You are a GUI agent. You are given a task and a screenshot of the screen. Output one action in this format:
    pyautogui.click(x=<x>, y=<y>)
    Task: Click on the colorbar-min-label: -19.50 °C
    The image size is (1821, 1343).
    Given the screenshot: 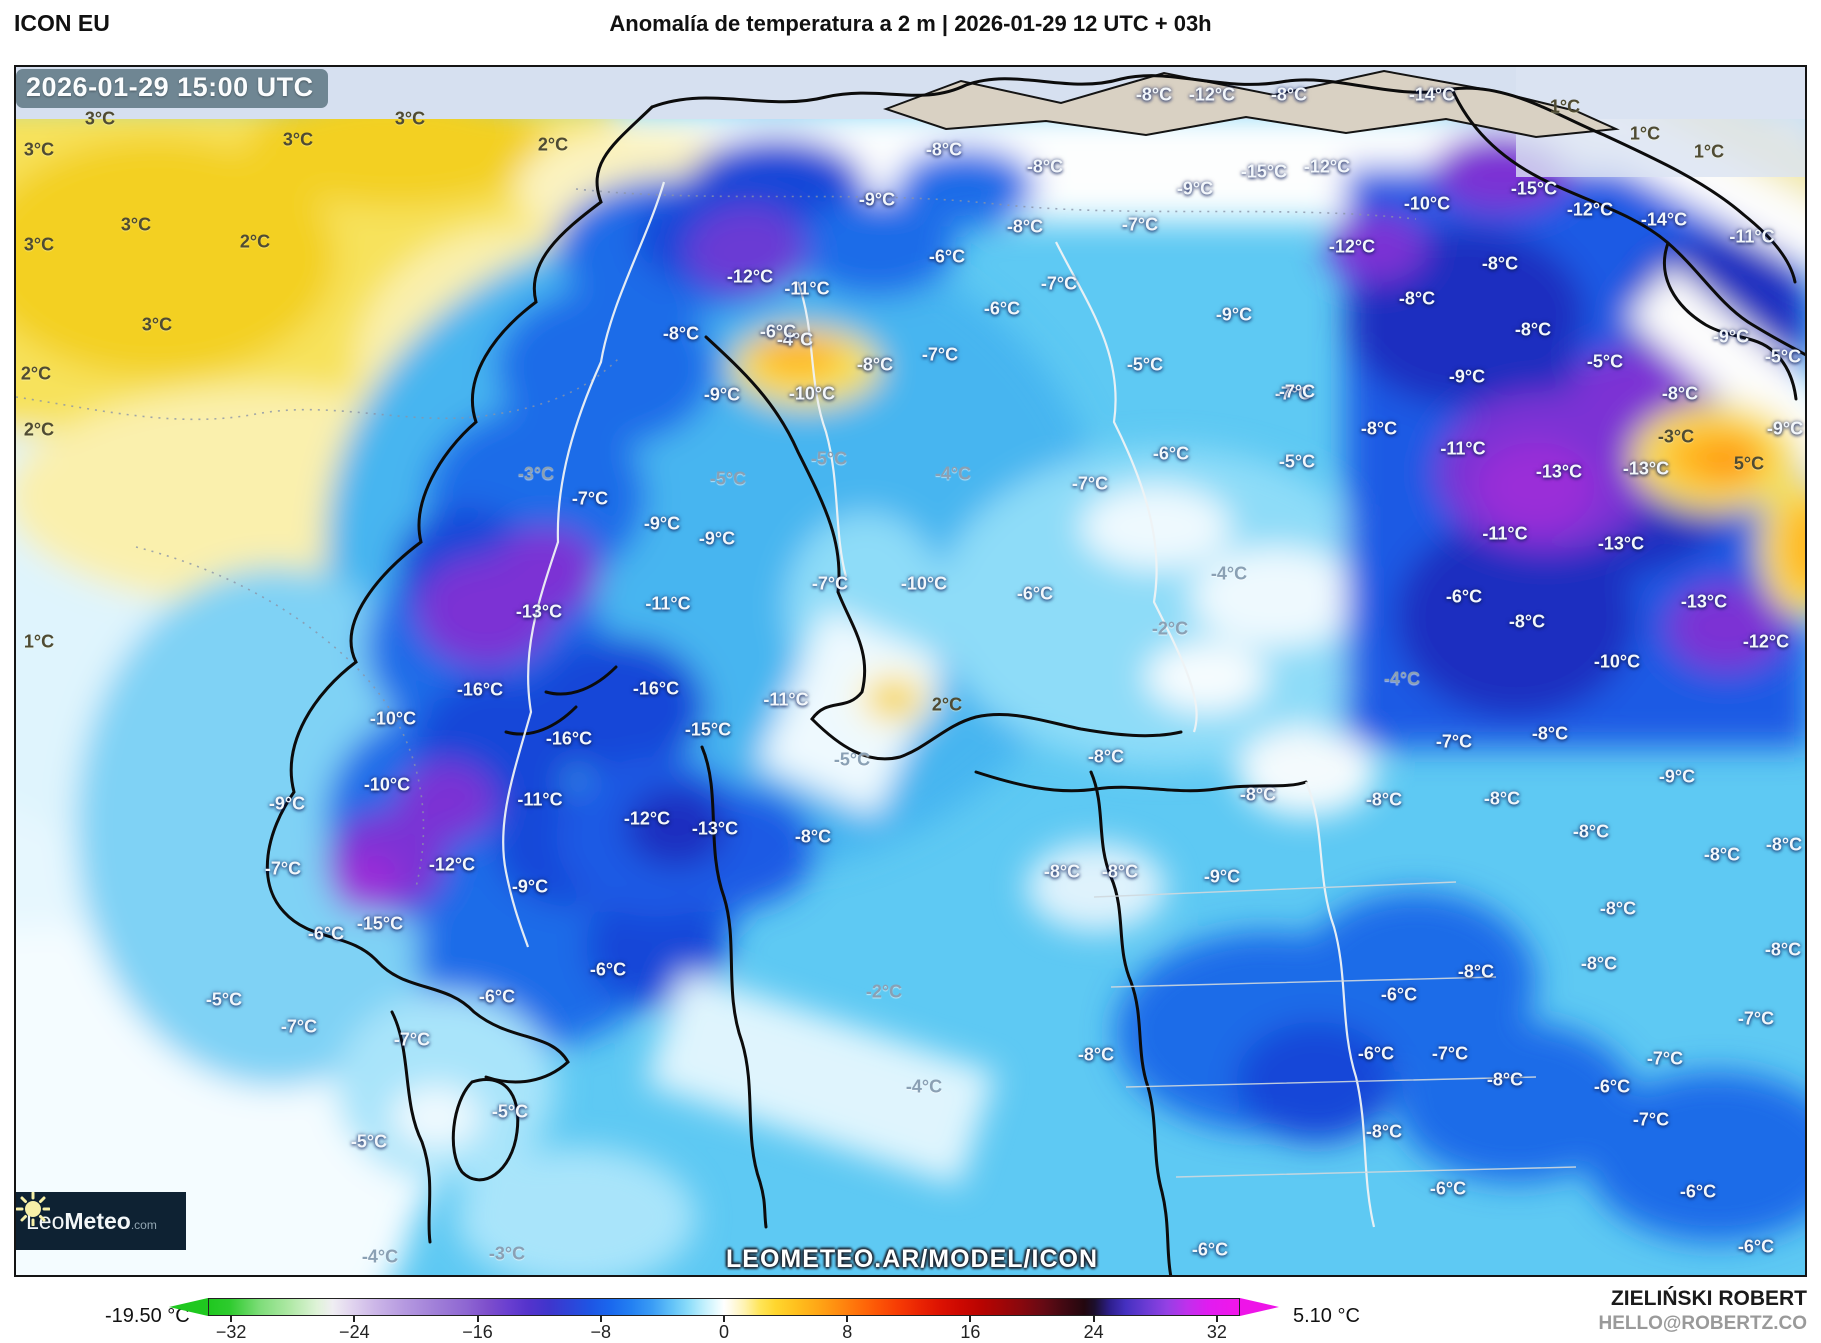 What is the action you would take?
    pyautogui.click(x=147, y=1316)
    